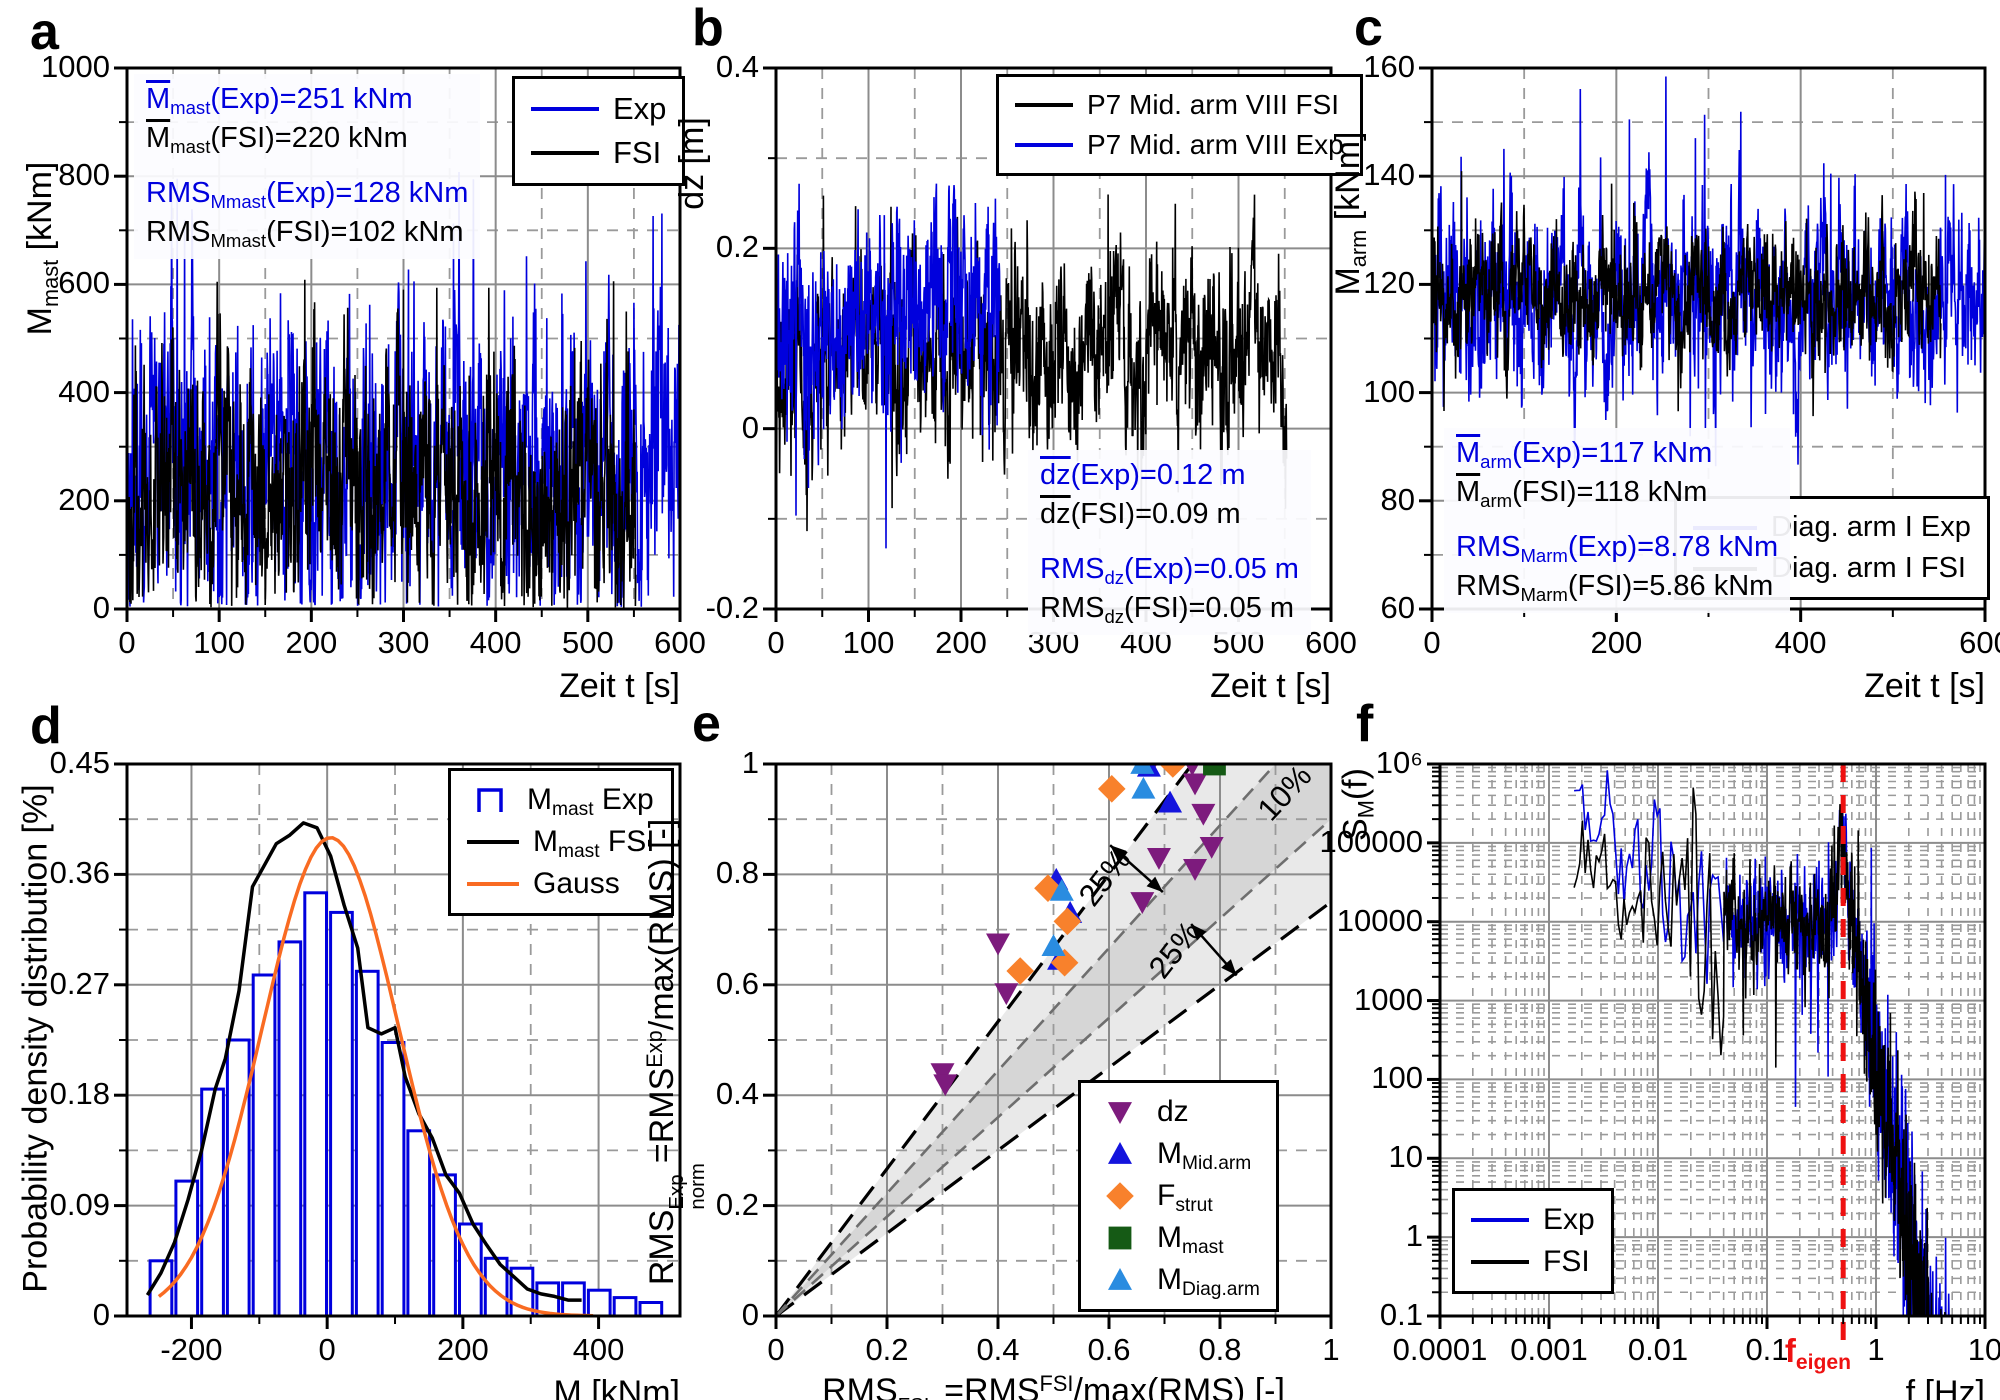 The image size is (2000, 1400). Describe the element at coordinates (1179, 125) in the screenshot. I see `legend-b: P7 Mid. arm VIII FSI P7 Mid. arm VIII Exp` at that location.